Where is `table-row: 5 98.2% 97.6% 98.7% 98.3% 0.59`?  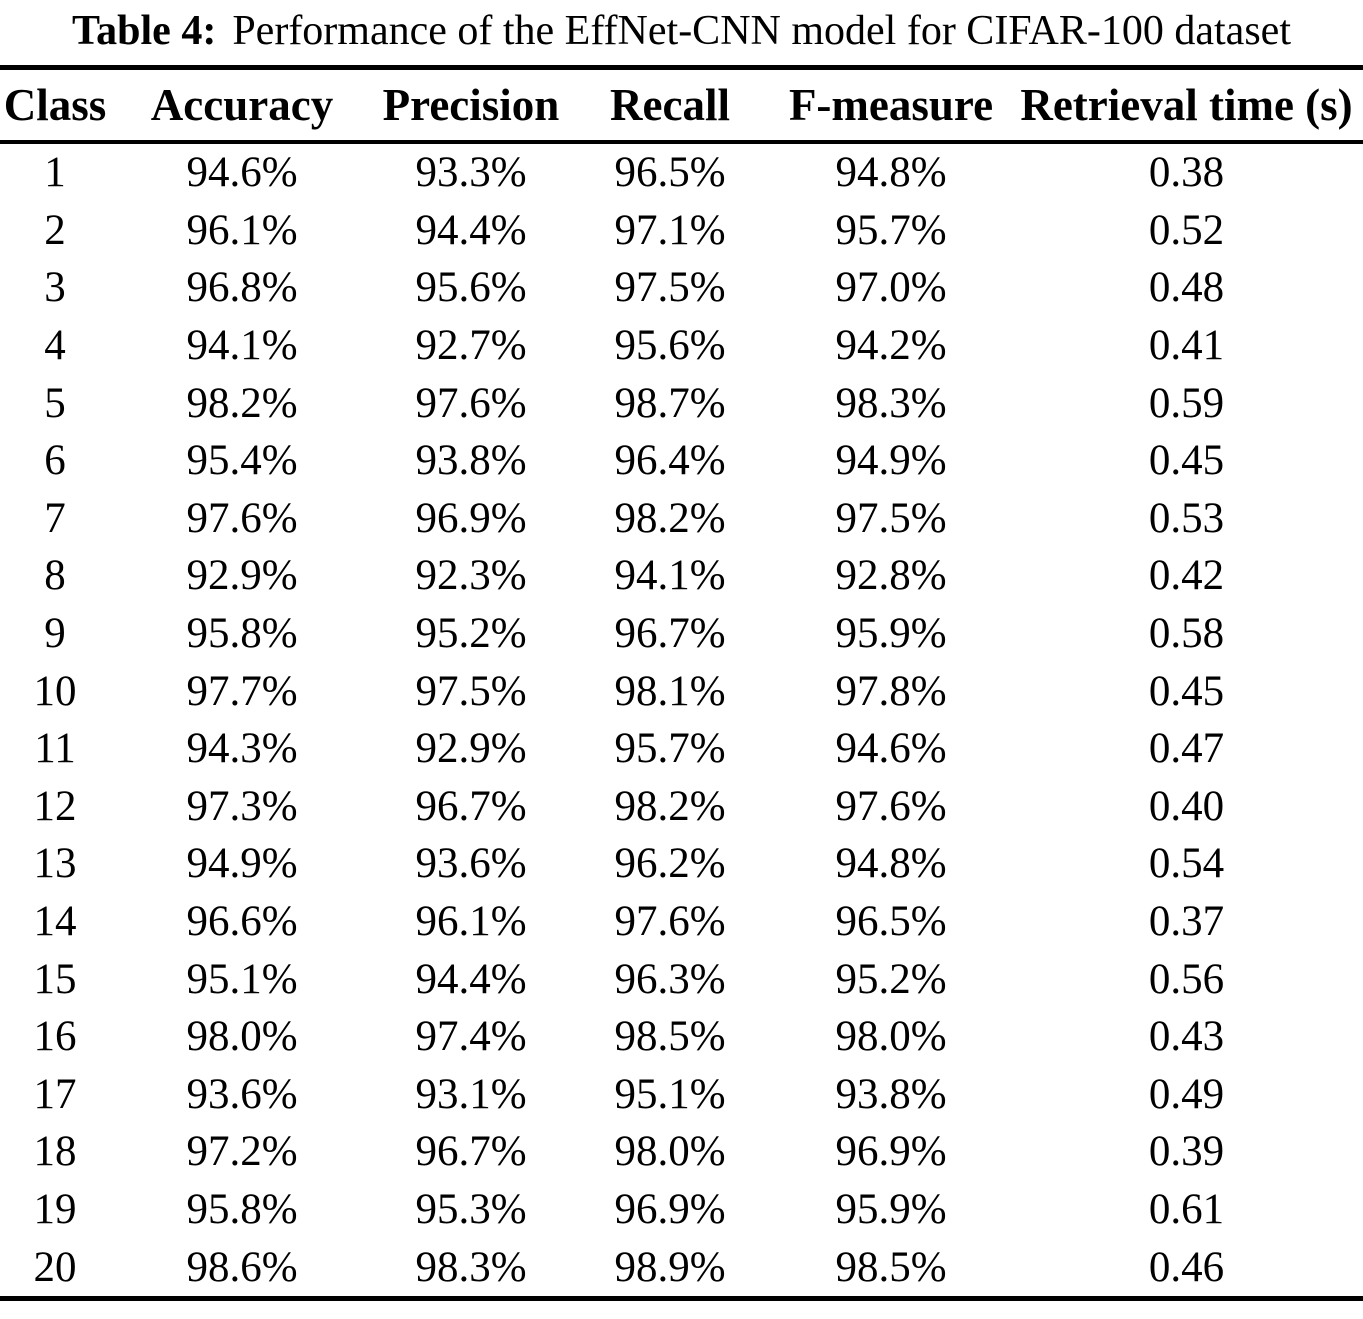 table-row: 5 98.2% 97.6% 98.7% 98.3% 0.59 is located at coordinates (681, 403).